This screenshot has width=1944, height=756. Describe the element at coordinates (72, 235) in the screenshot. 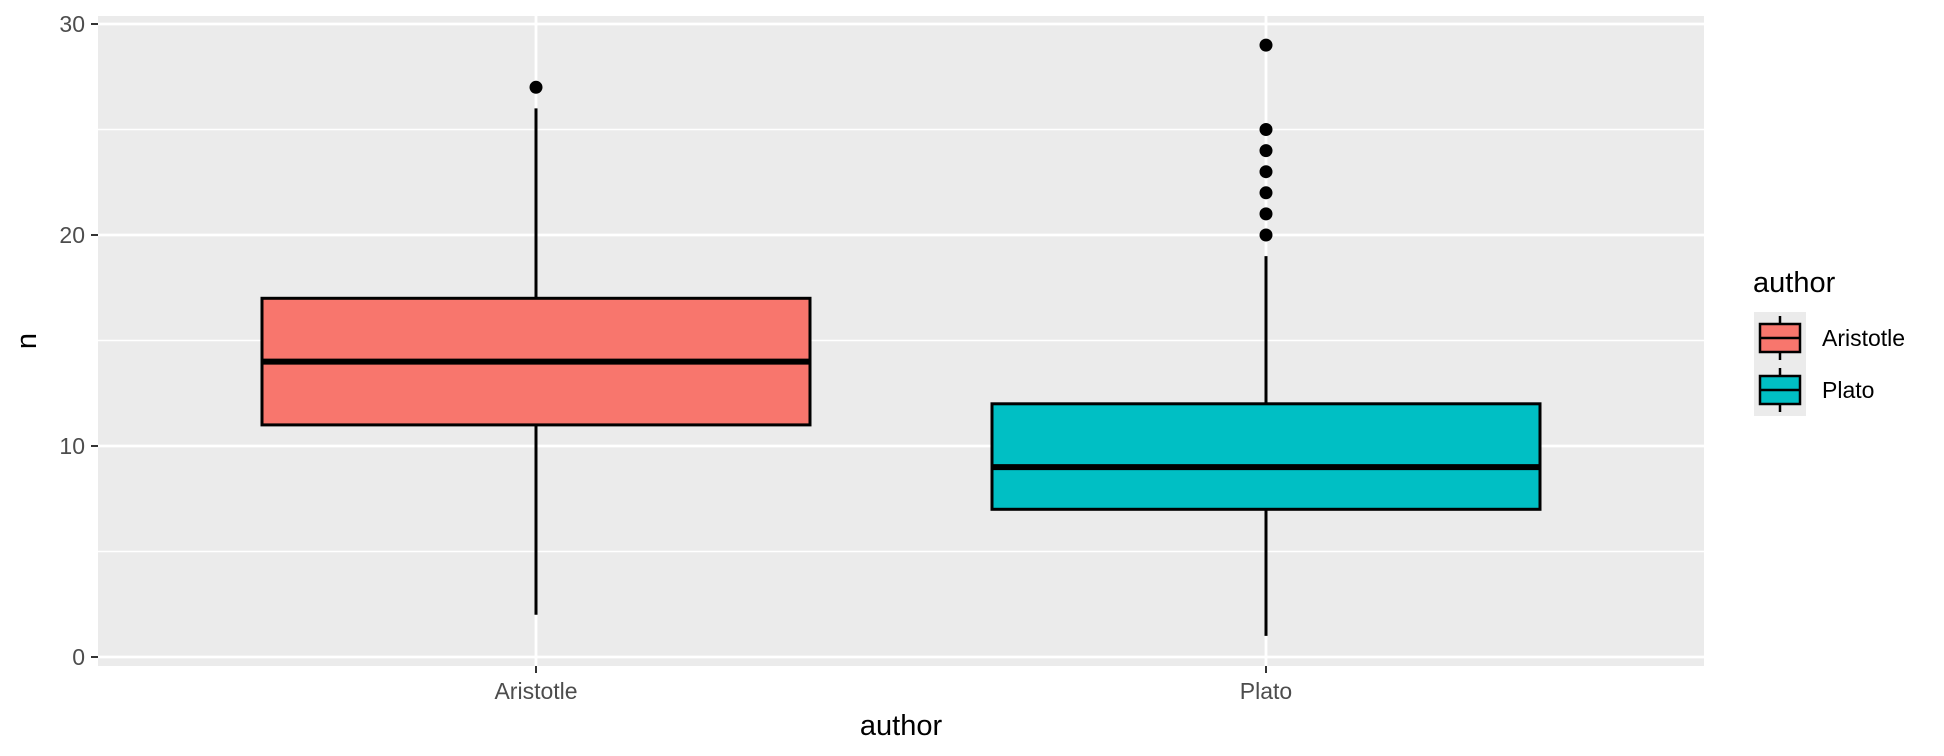

I see `y-tick-label: 20` at that location.